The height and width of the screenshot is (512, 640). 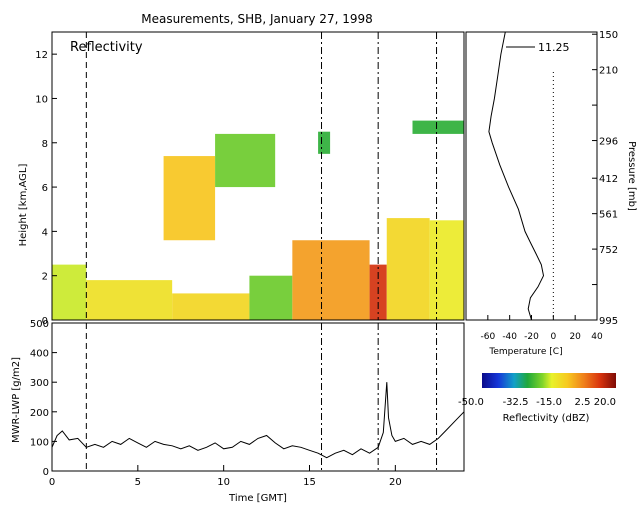 I want to click on temperature-frame, so click(x=531, y=176).